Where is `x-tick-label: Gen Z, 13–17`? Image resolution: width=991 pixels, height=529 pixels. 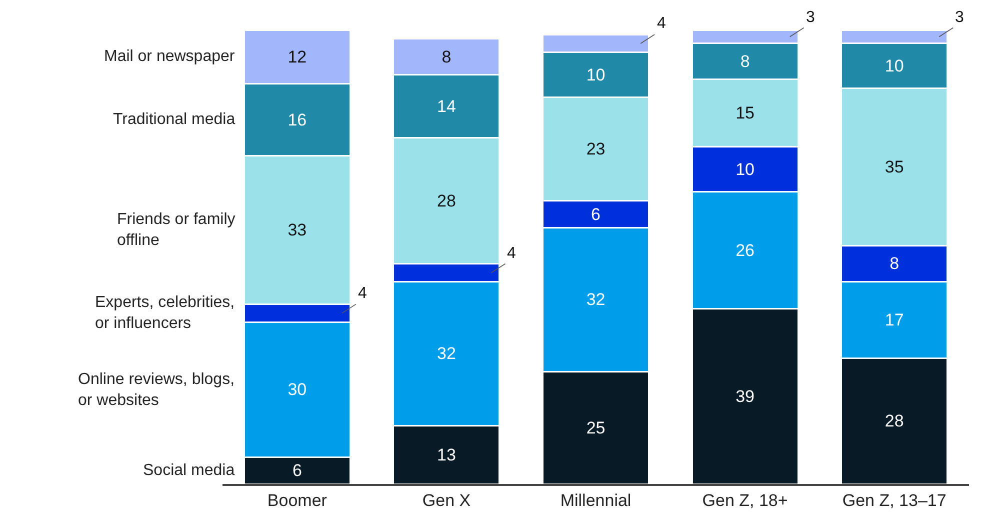
x-tick-label: Gen Z, 13–17 is located at coordinates (894, 500).